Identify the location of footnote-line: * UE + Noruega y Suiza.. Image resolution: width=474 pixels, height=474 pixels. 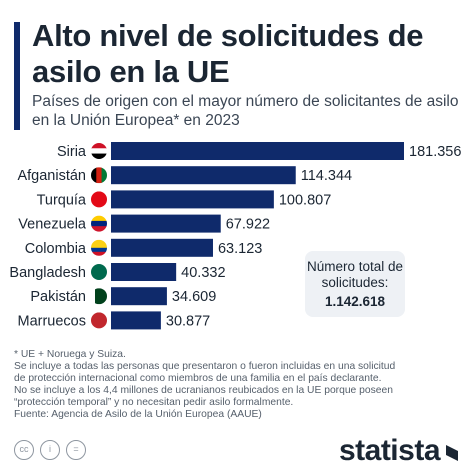
(70, 354).